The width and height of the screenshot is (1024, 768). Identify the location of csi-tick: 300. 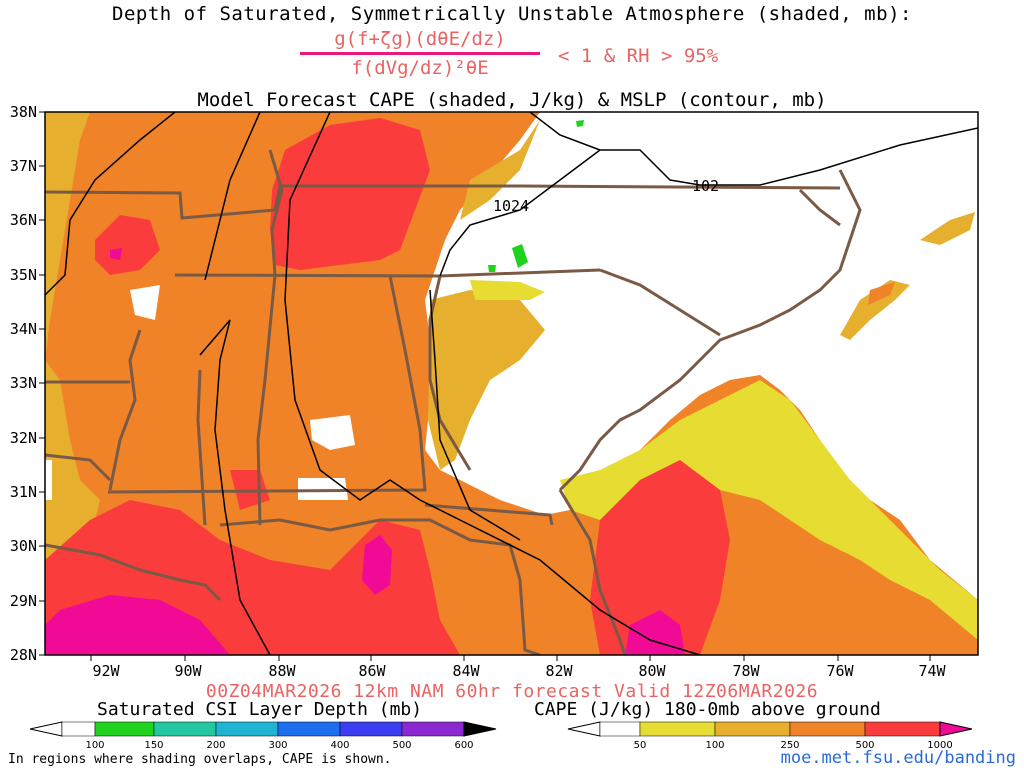
(277, 745).